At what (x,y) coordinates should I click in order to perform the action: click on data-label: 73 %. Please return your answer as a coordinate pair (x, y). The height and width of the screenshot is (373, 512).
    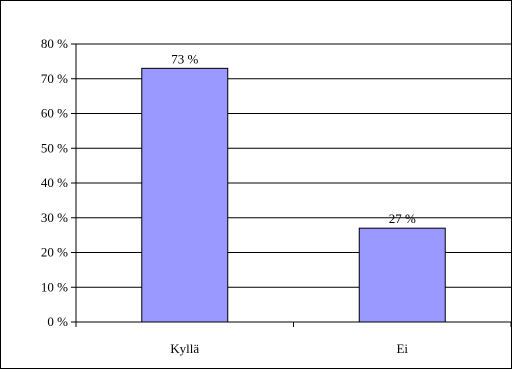
    Looking at the image, I should click on (184, 58).